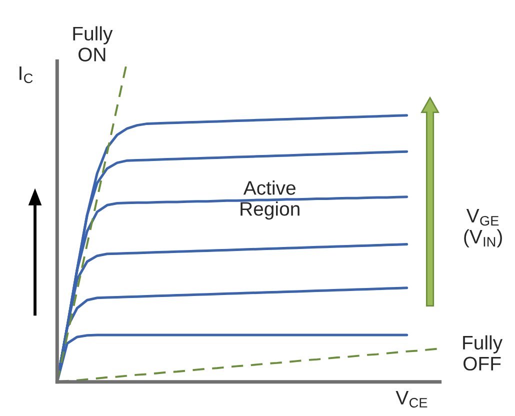 The image size is (515, 416). I want to click on annotation: Fully ON, so click(93, 44).